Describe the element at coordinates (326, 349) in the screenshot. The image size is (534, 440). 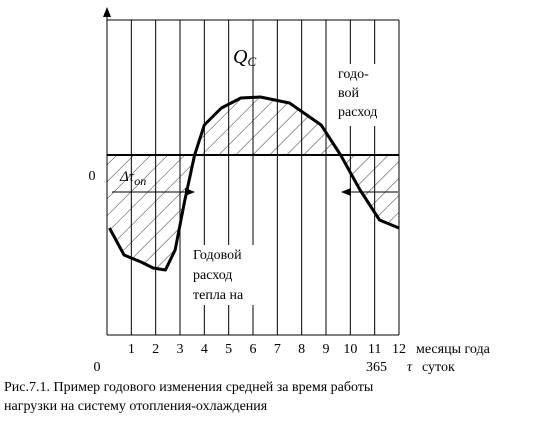
I see `x-tick-label: 9` at that location.